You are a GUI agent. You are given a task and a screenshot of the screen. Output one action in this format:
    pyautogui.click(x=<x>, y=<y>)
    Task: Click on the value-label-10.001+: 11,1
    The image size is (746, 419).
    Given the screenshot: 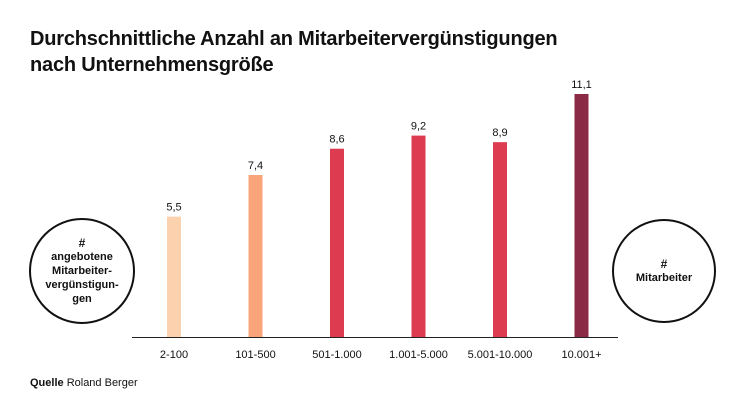 What is the action you would take?
    pyautogui.click(x=581, y=85)
    